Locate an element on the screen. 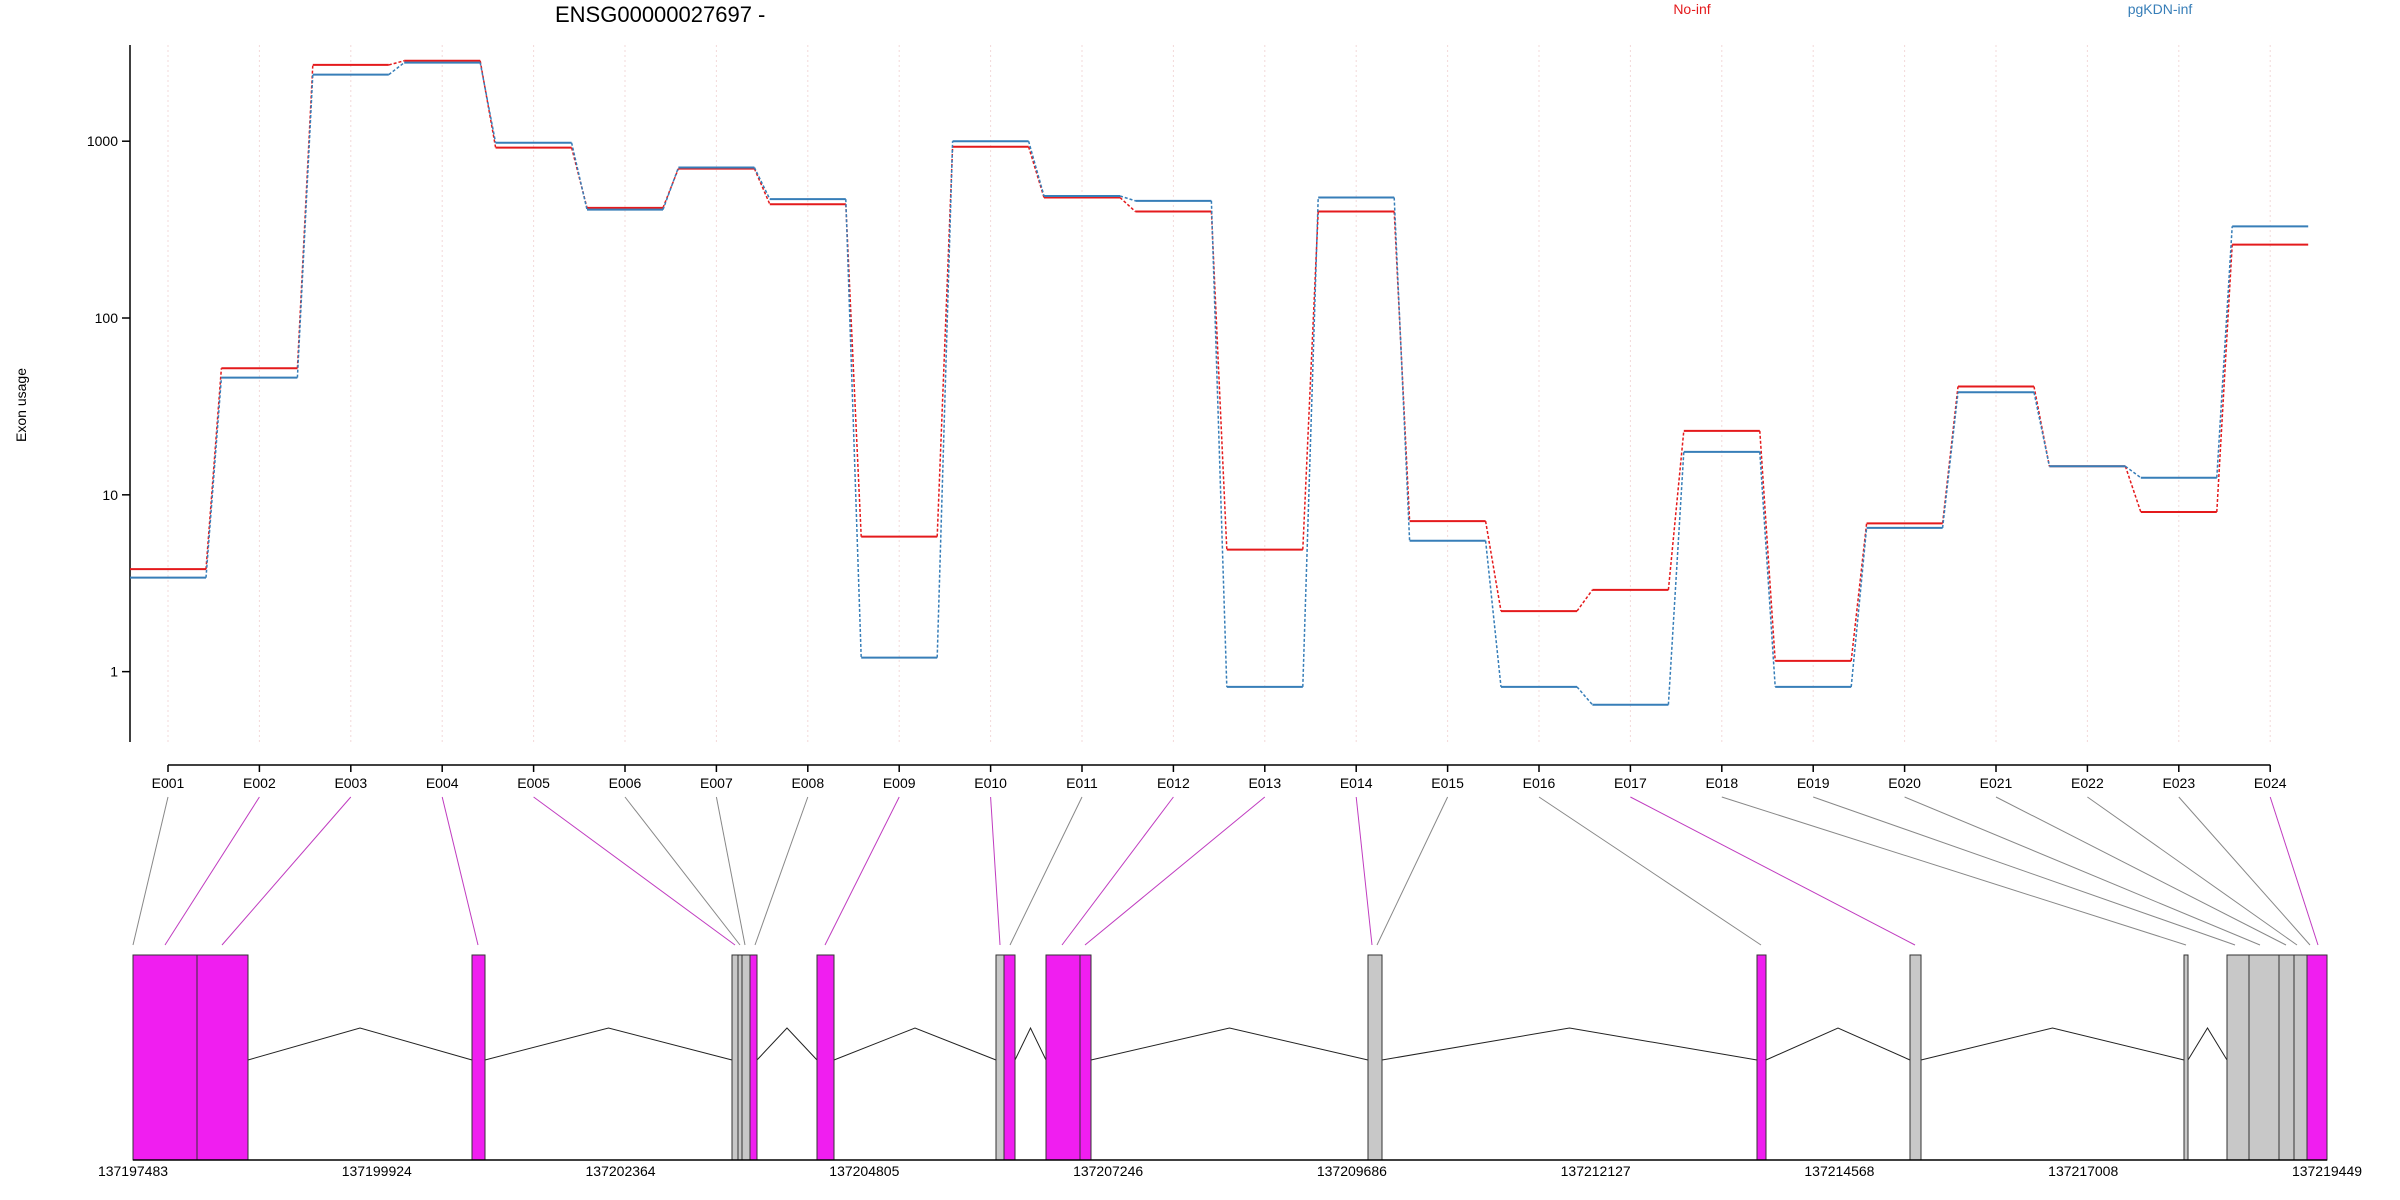  x-tick-label-E014: E014 is located at coordinates (1356, 783).